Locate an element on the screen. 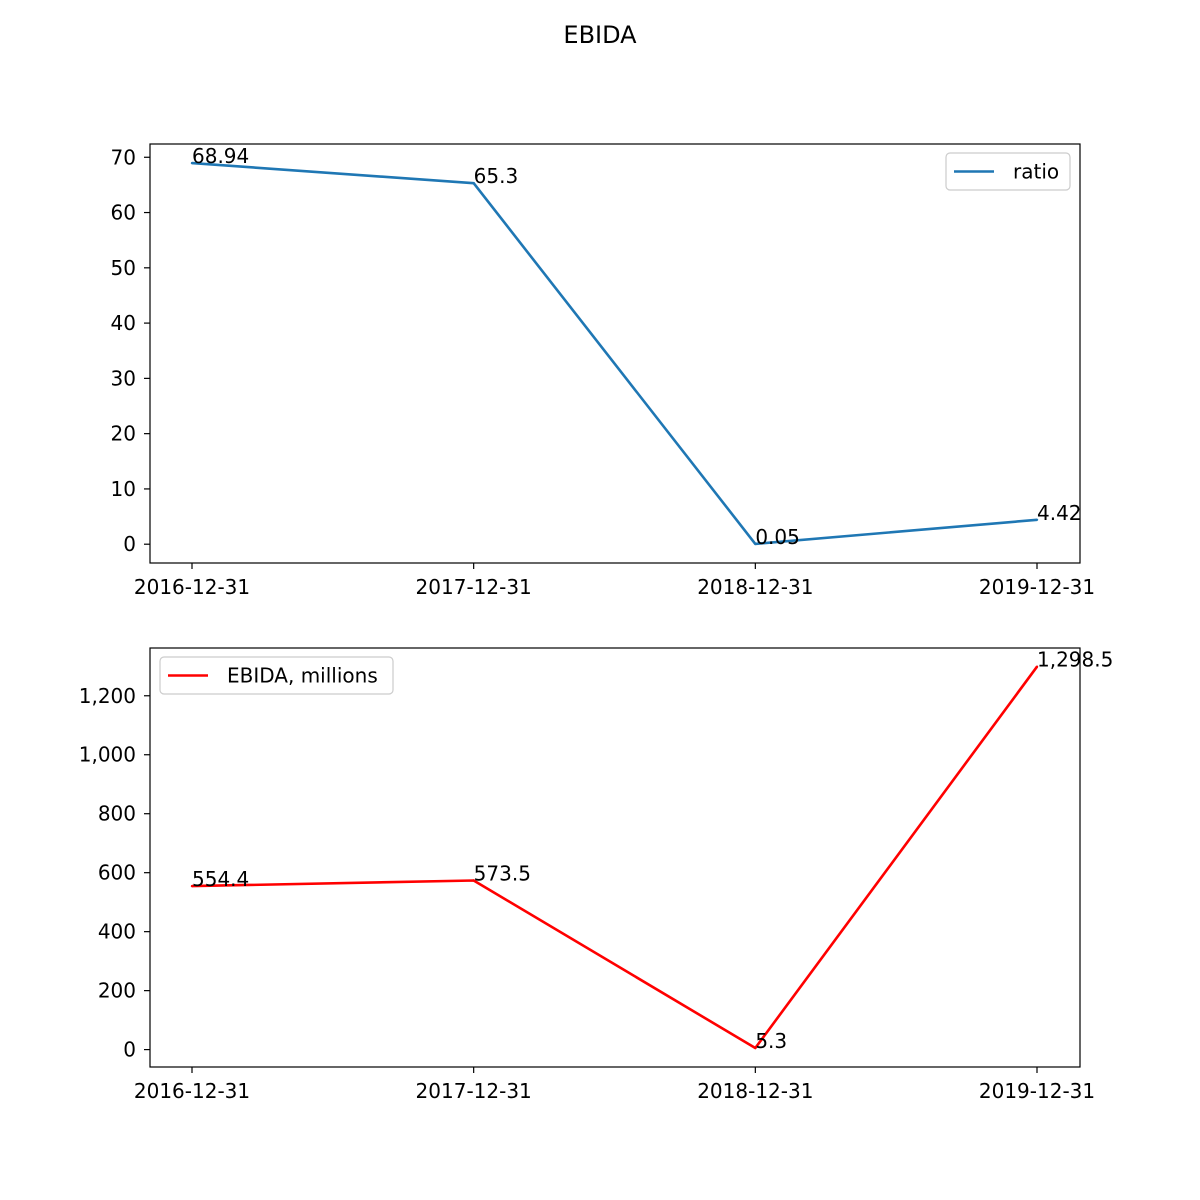 Image resolution: width=1200 pixels, height=1200 pixels. chart1-xtick-label: 2016-12-31 is located at coordinates (192, 587).